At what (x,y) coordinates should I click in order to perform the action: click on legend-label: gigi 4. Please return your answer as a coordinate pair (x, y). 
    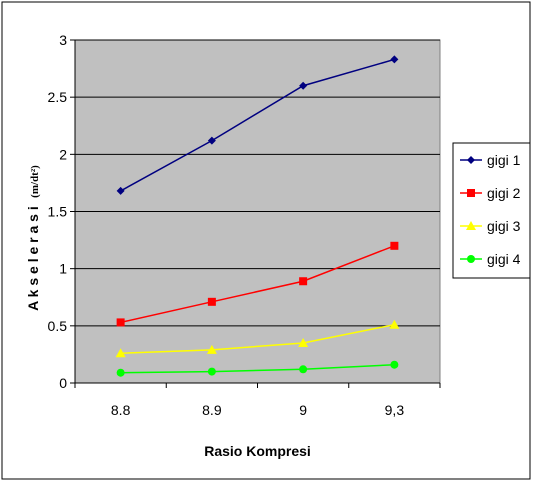
    Looking at the image, I should click on (504, 259).